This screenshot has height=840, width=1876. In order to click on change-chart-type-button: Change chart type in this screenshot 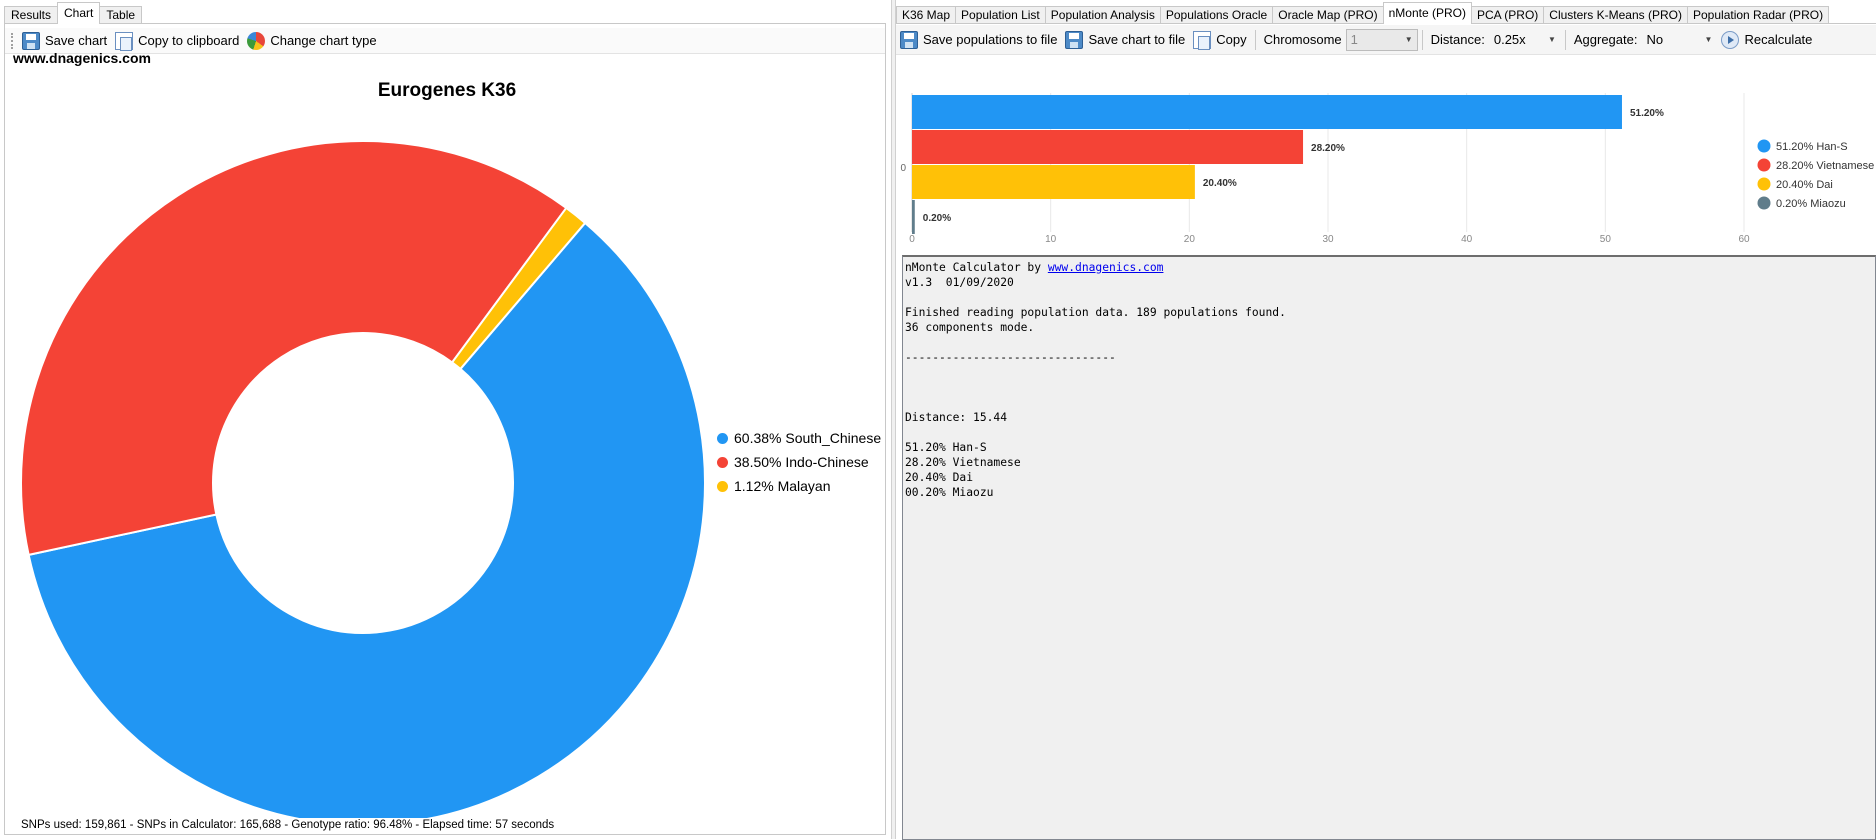, I will do `click(311, 41)`.